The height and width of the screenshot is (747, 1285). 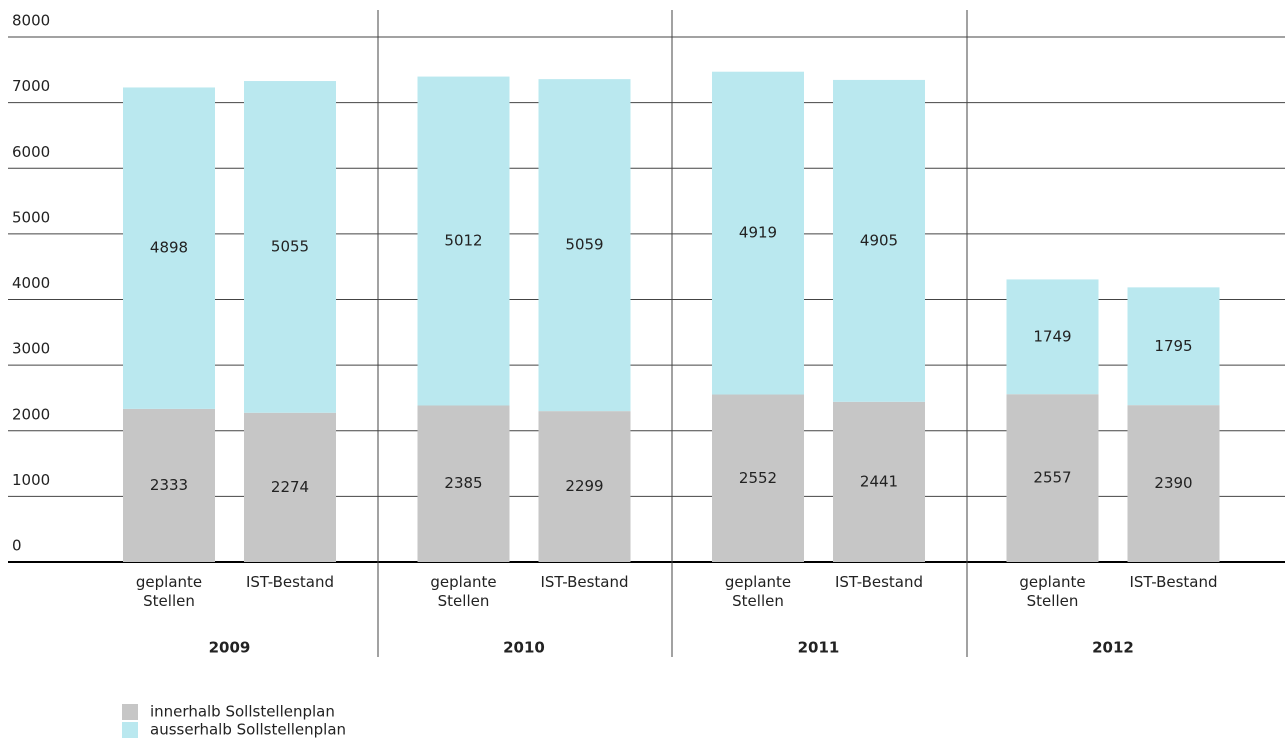 I want to click on data-label: 2552, so click(x=758, y=478).